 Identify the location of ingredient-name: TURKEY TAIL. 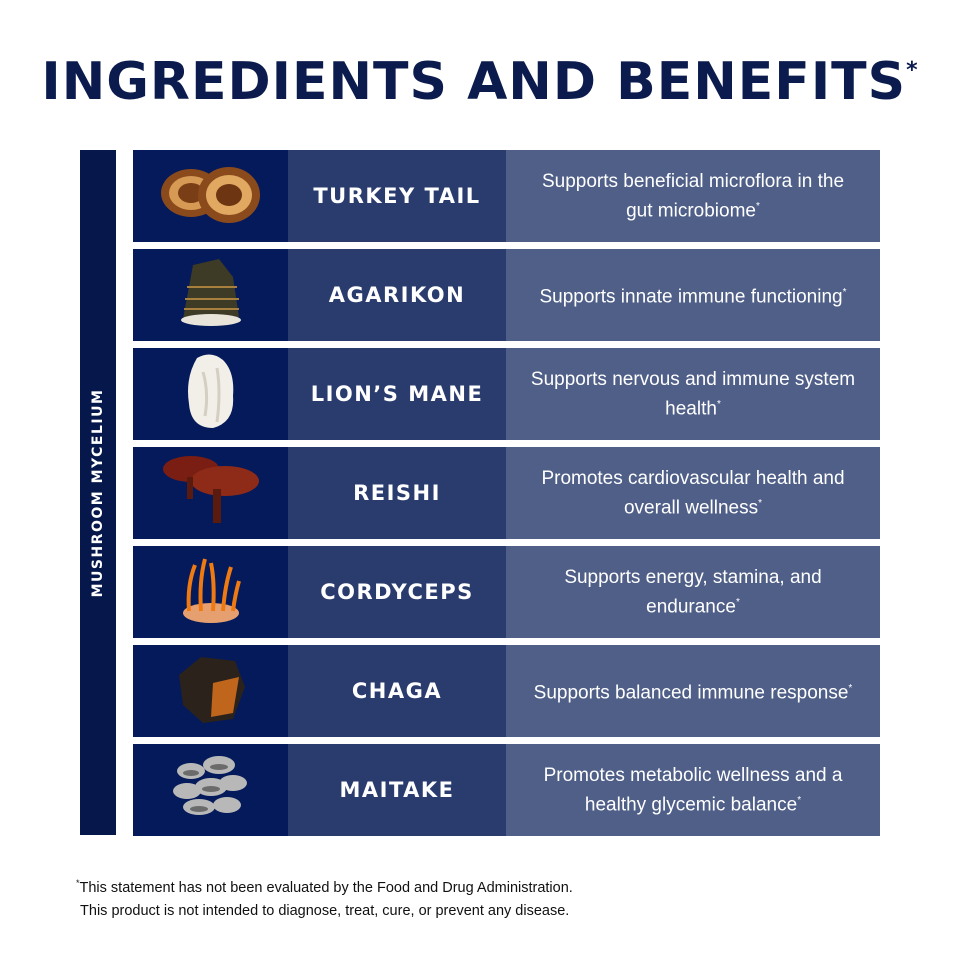
(397, 196).